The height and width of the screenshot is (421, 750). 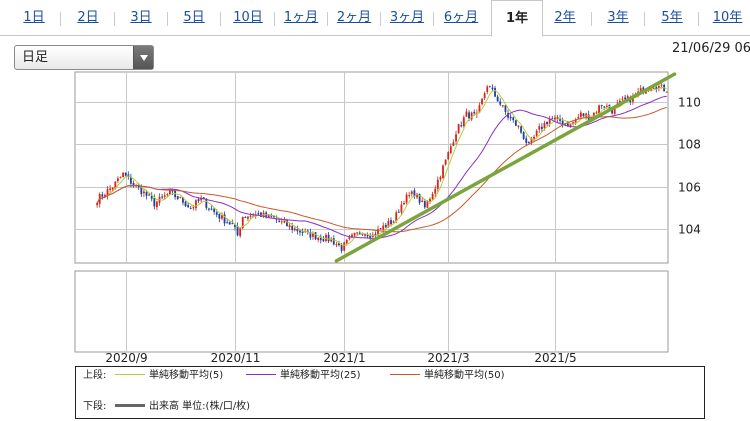 I want to click on tab-5: 10日, so click(x=248, y=17).